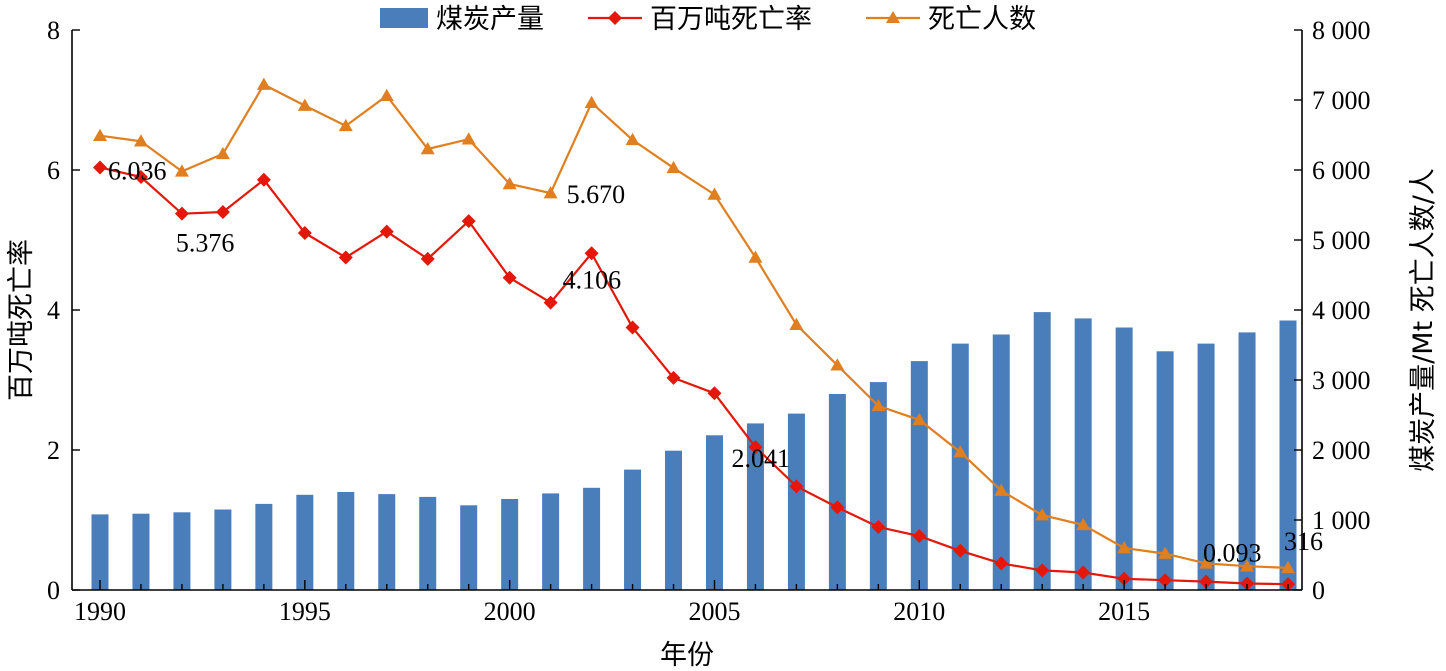  Describe the element at coordinates (837, 492) in the screenshot. I see `bar-2008` at that location.